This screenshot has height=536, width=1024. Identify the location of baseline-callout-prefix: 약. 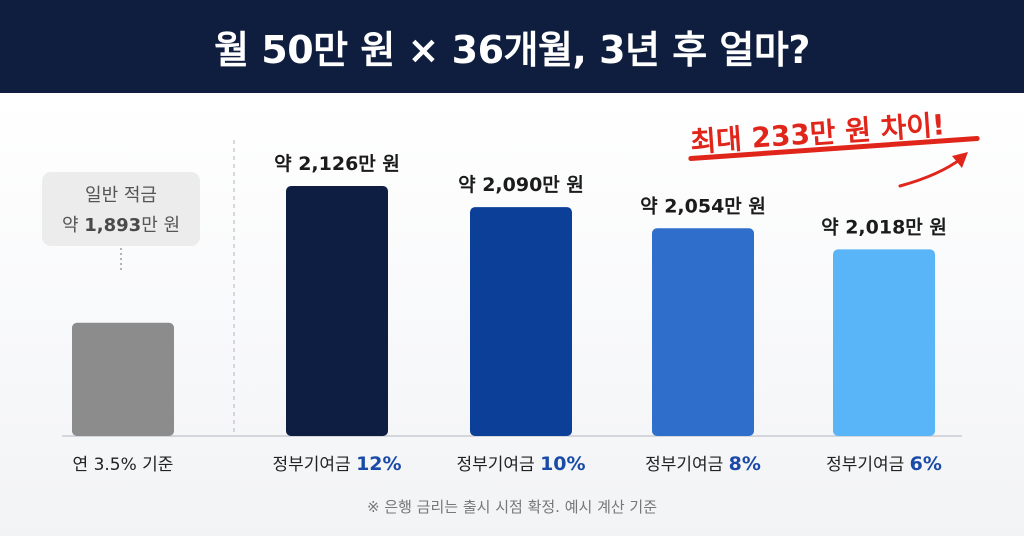
(73, 225).